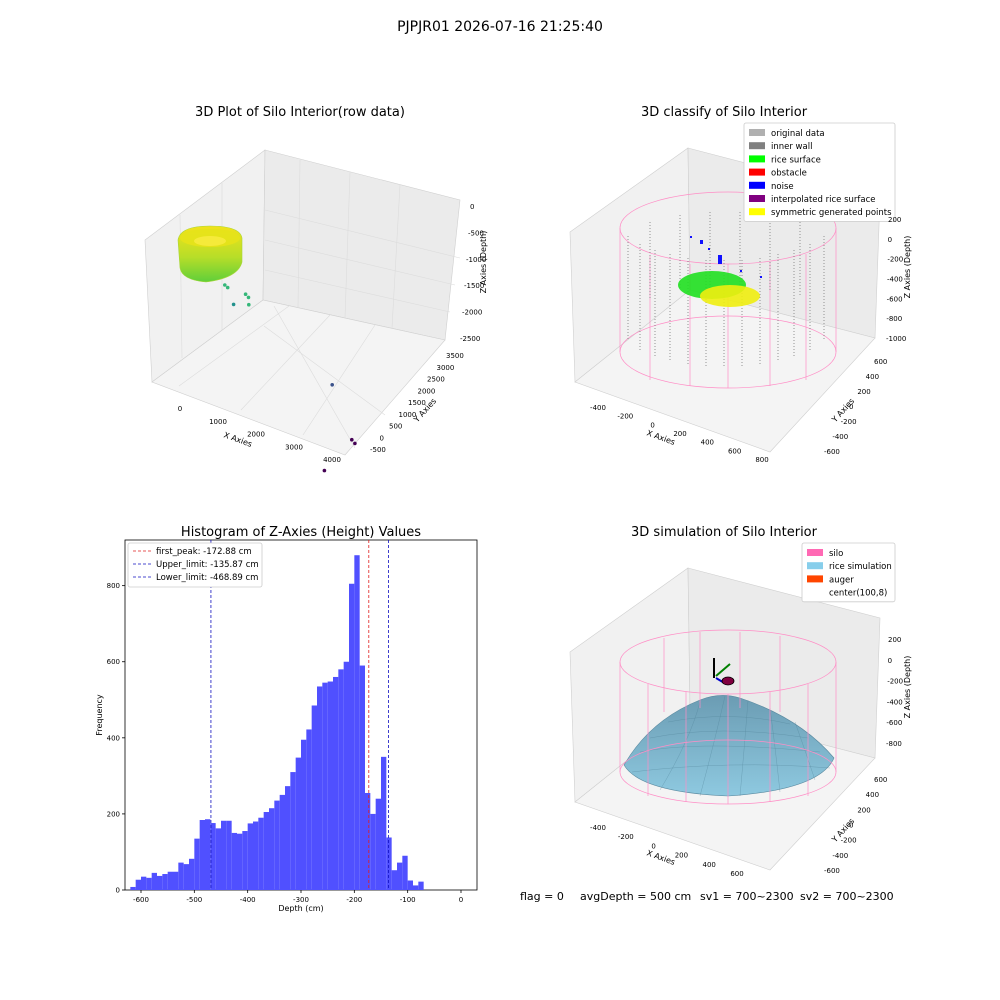 The height and width of the screenshot is (1000, 1000). What do you see at coordinates (436, 380) in the screenshot?
I see `y-tick-label: 2500` at bounding box center [436, 380].